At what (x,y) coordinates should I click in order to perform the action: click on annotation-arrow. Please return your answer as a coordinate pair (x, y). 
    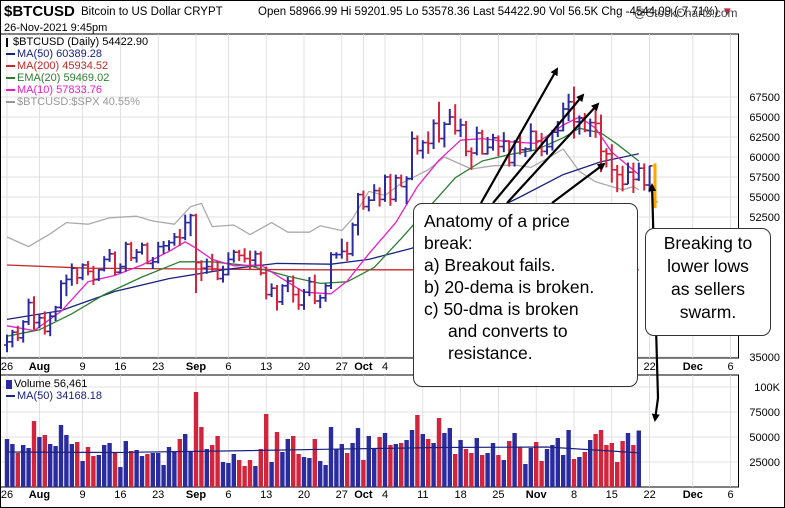
    Looking at the image, I should click on (553, 153).